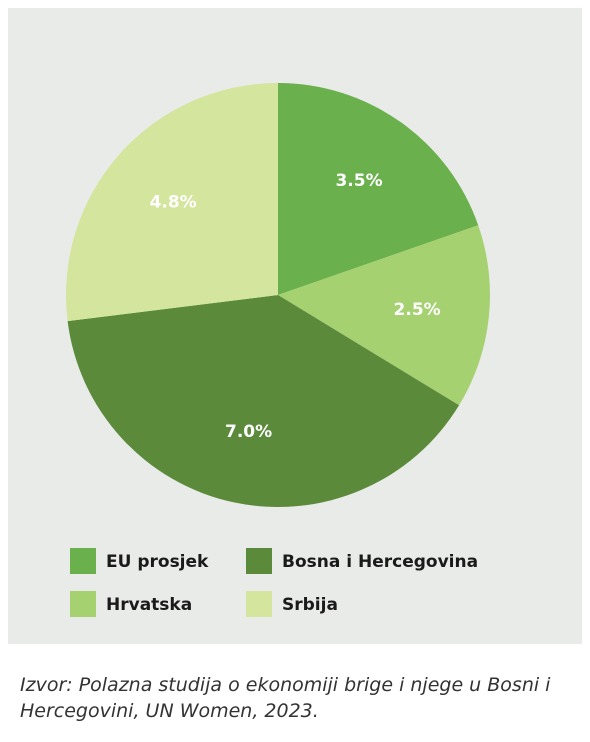  I want to click on legend-label: Srbija, so click(310, 605).